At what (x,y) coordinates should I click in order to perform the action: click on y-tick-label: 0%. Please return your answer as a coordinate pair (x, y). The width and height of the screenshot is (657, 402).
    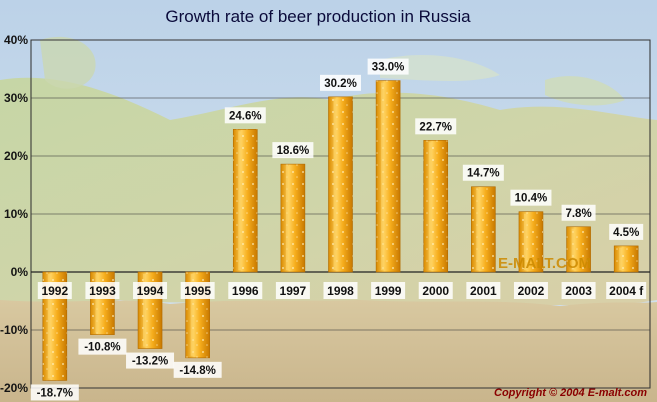
    Looking at the image, I should click on (20, 272).